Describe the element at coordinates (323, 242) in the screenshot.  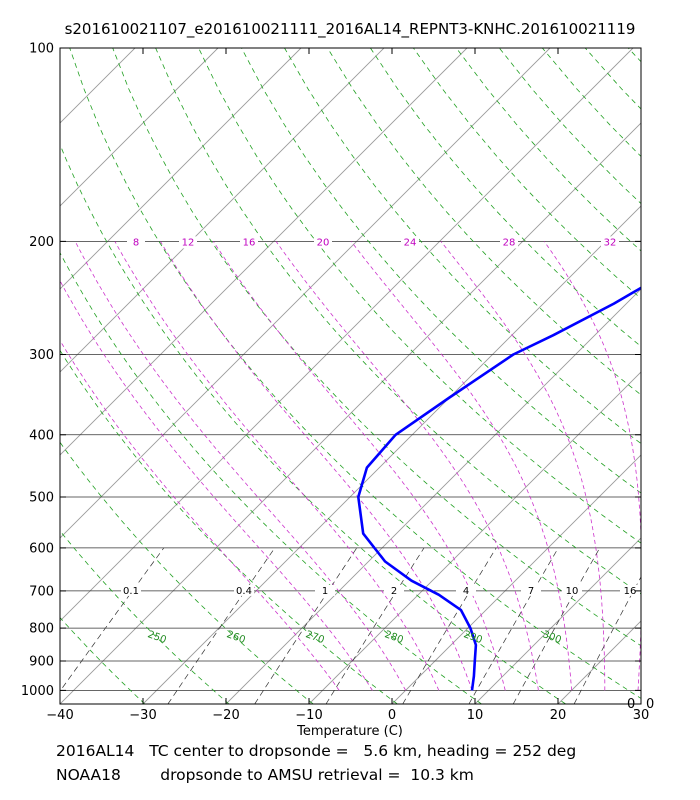
I see `moist-adiabat-label: 20` at that location.